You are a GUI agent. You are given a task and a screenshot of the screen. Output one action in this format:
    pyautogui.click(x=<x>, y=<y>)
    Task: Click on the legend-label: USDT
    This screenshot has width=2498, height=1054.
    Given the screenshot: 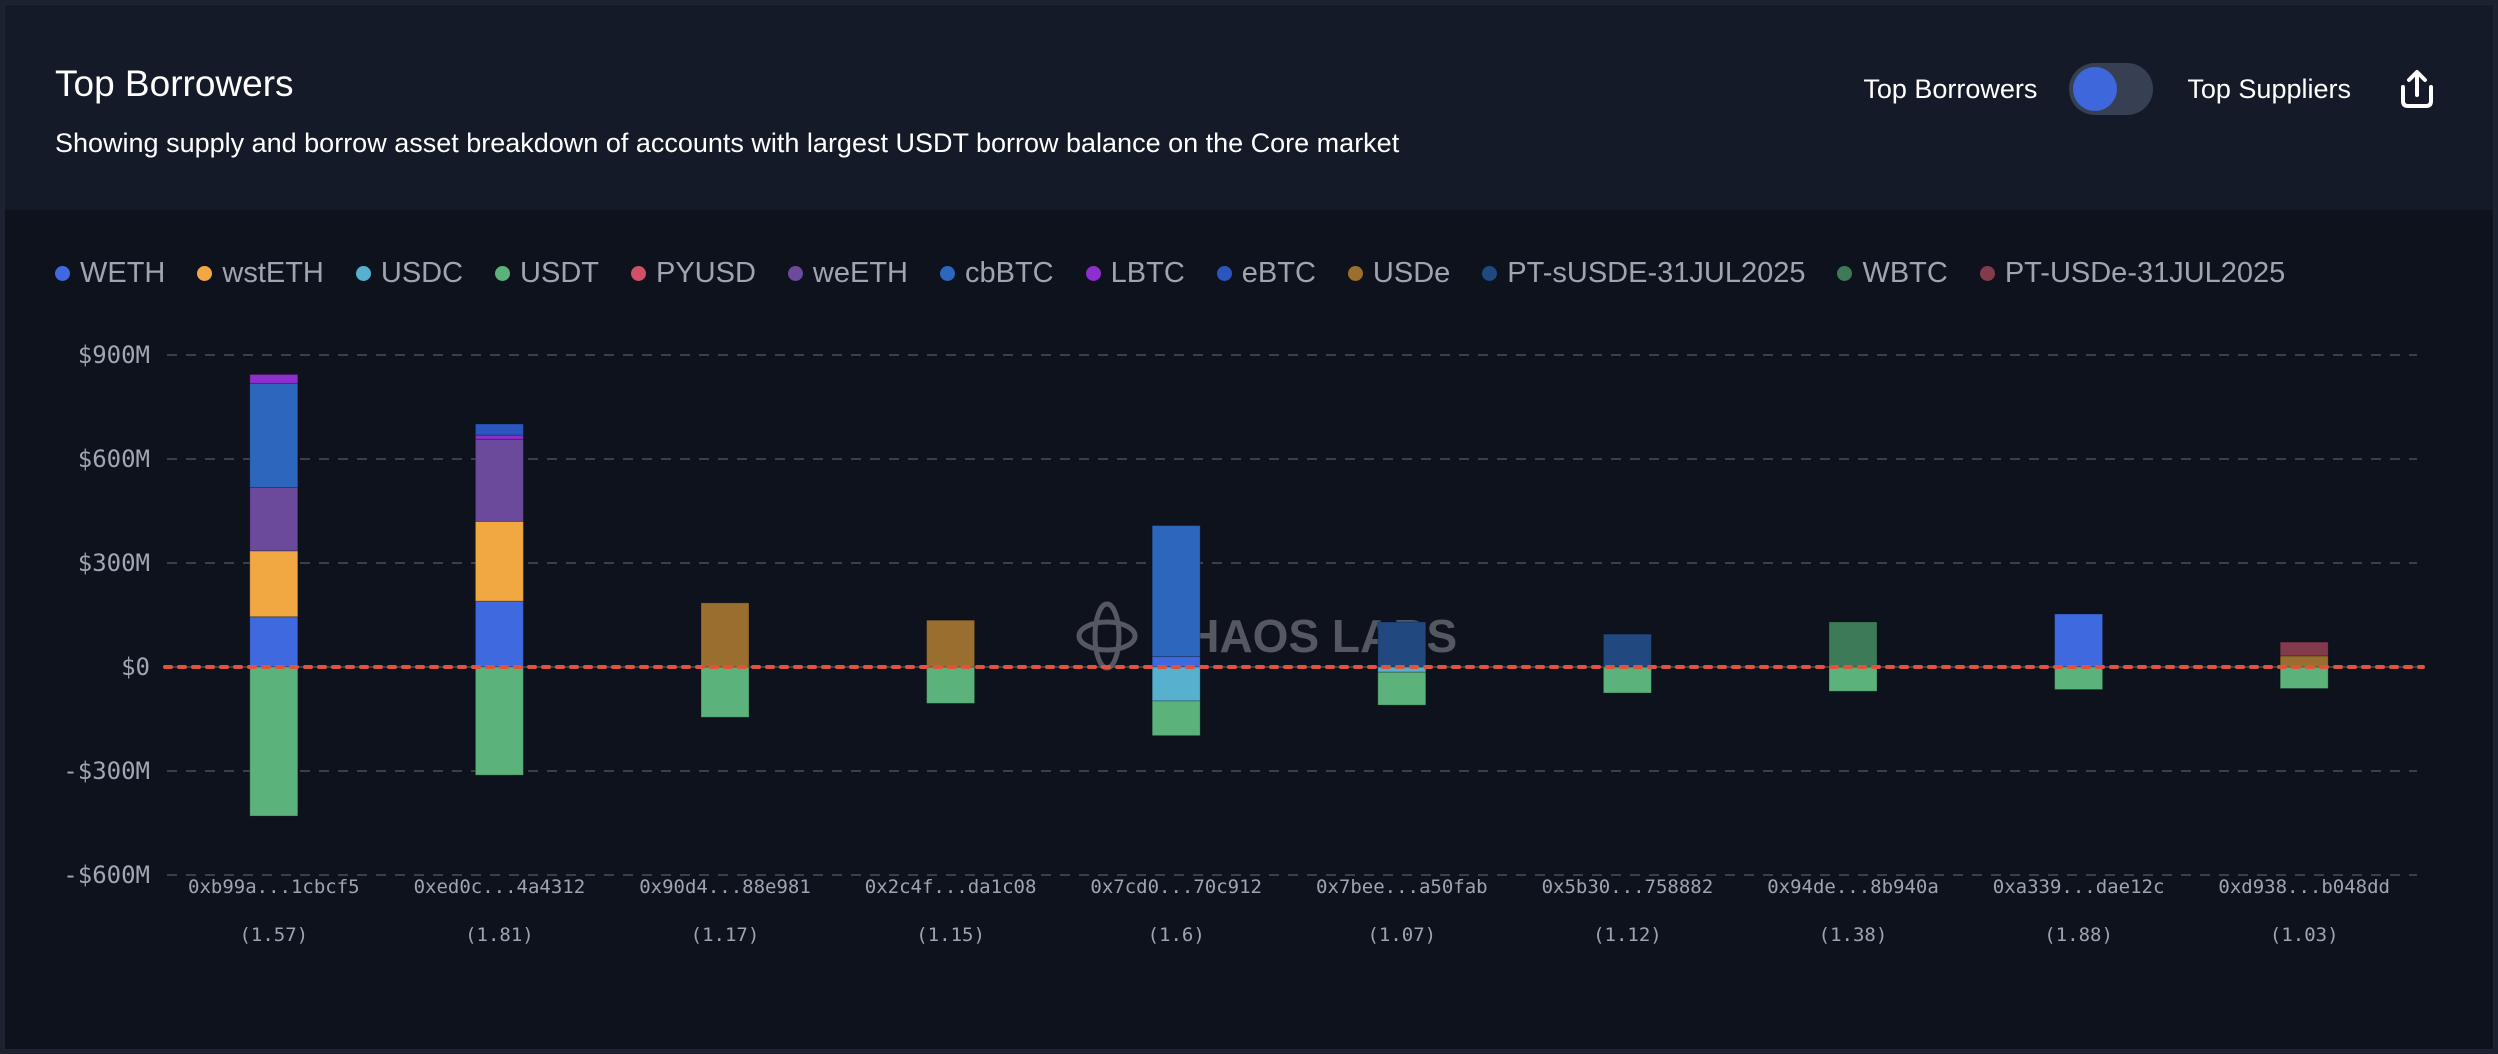 What is the action you would take?
    pyautogui.click(x=559, y=273)
    